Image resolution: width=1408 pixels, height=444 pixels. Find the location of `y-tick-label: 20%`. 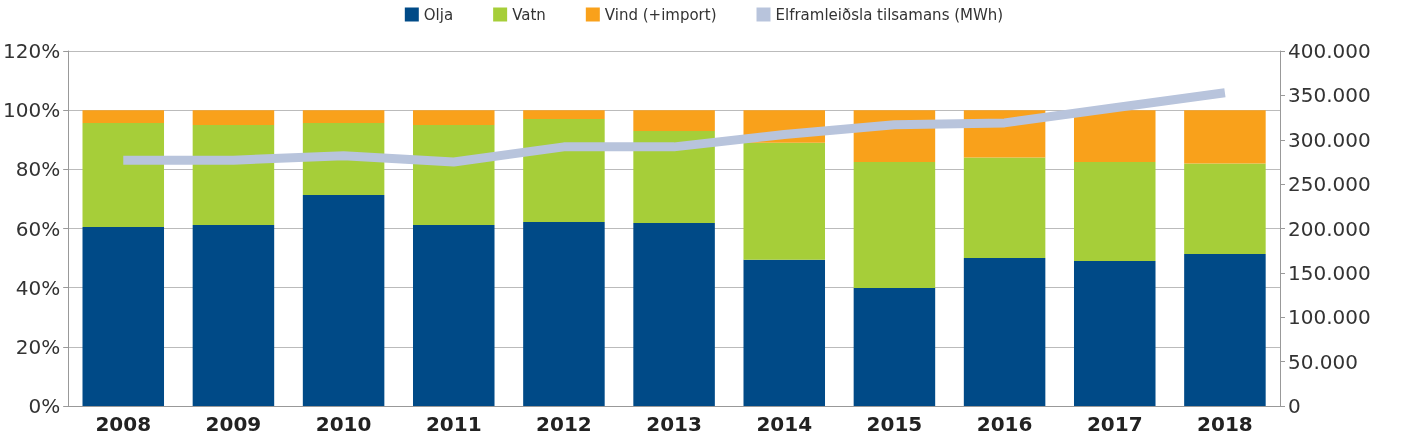

y-tick-label: 20% is located at coordinates (38, 346).